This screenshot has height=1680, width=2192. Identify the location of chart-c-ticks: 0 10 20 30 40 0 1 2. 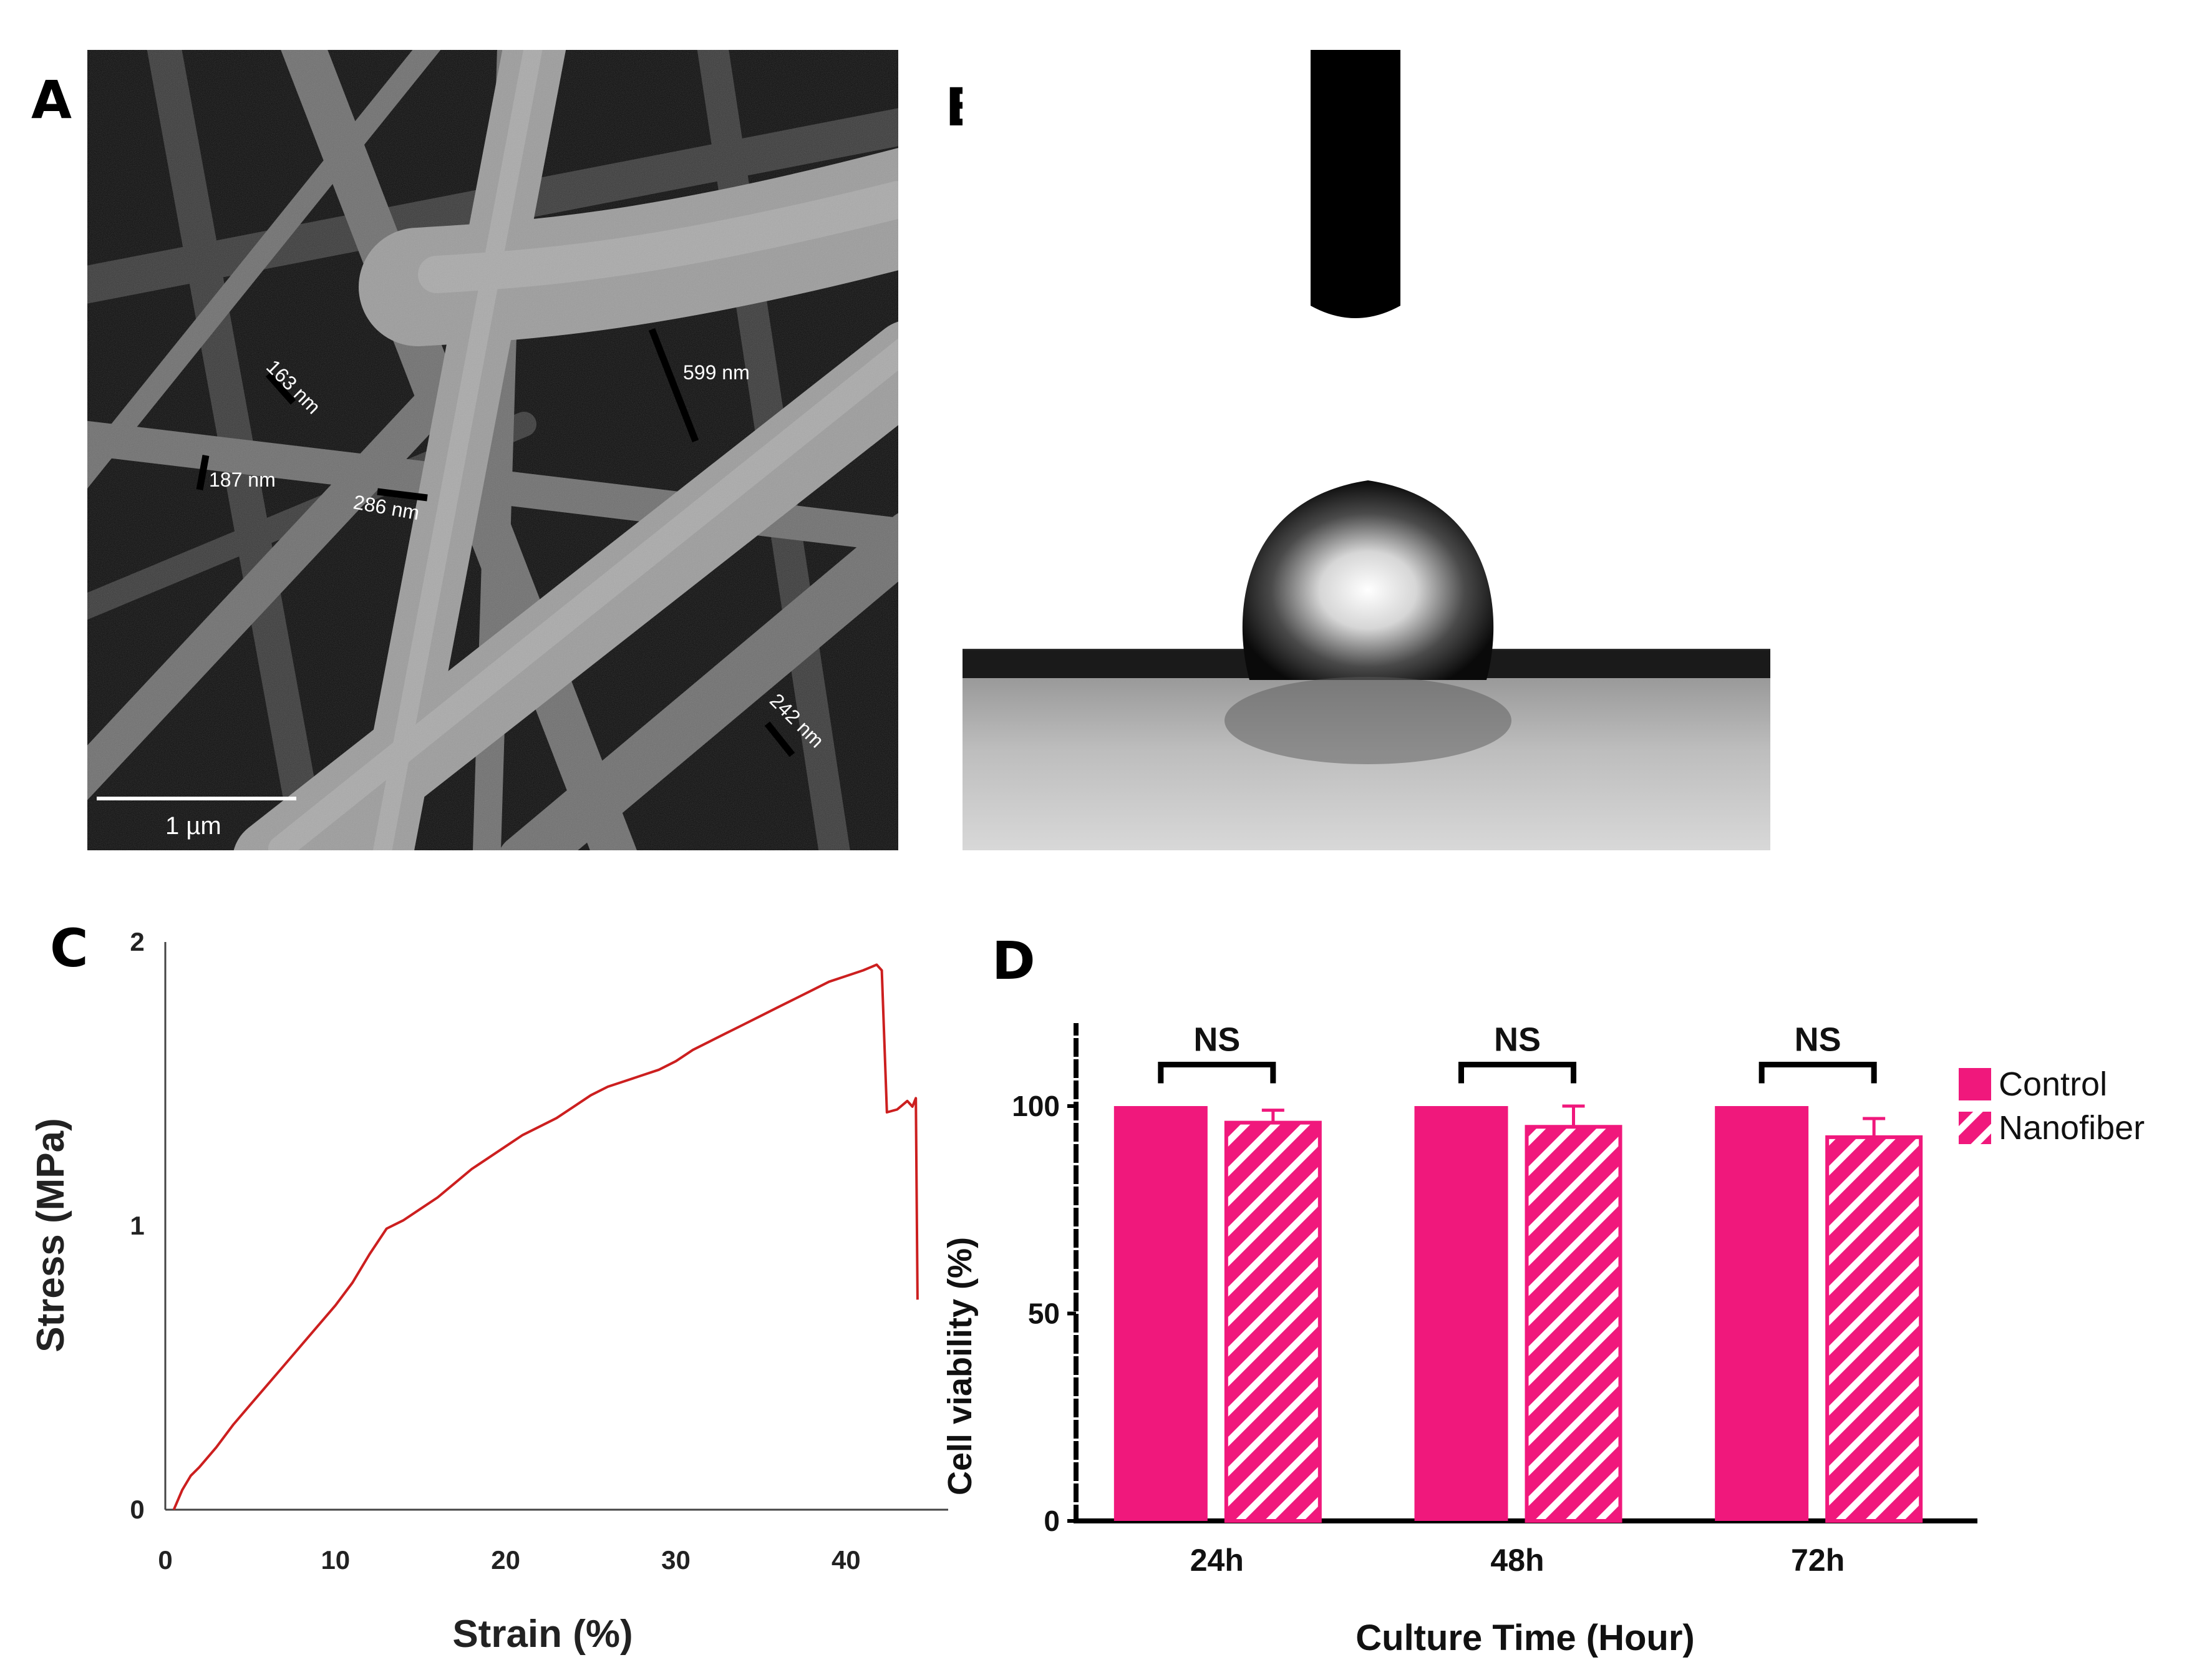
(495, 1251).